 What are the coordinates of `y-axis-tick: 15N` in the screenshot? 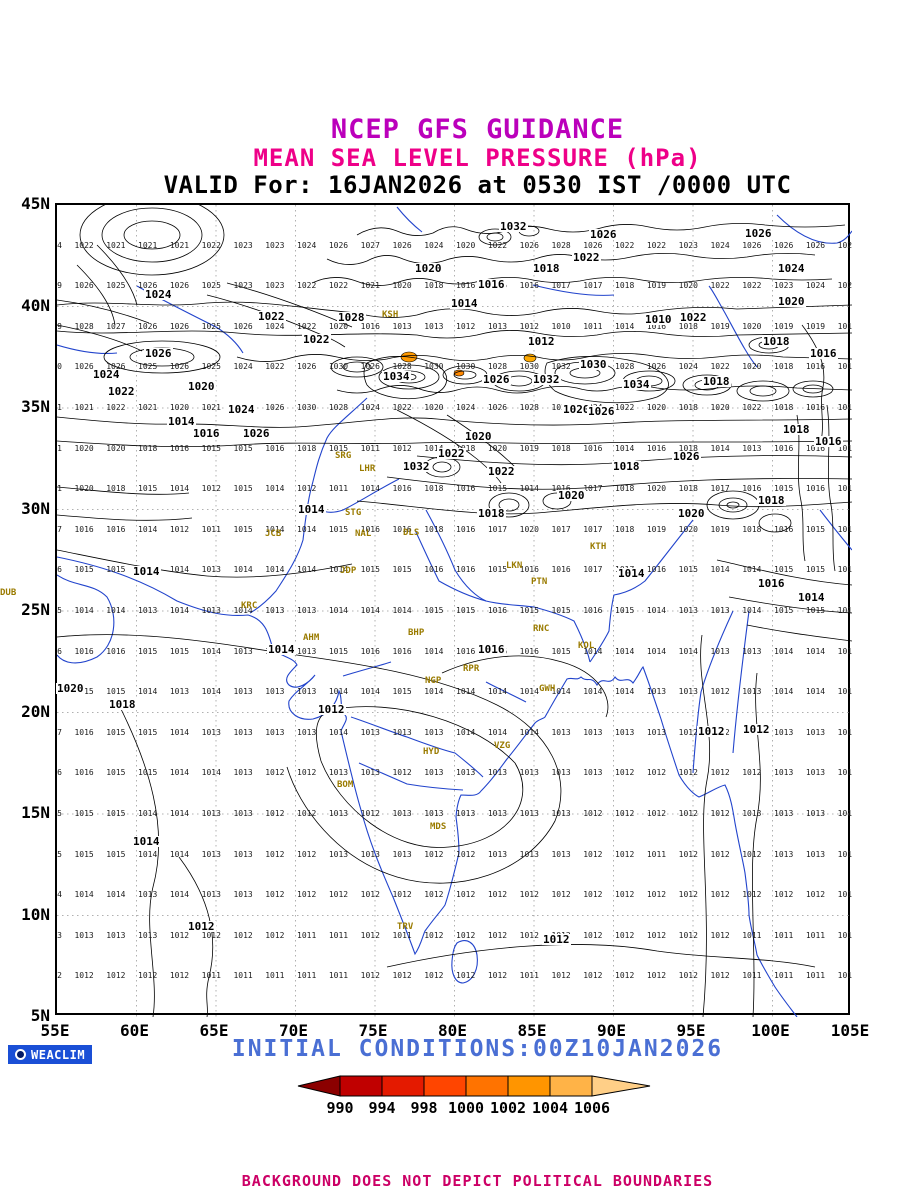 It's located at (35, 812).